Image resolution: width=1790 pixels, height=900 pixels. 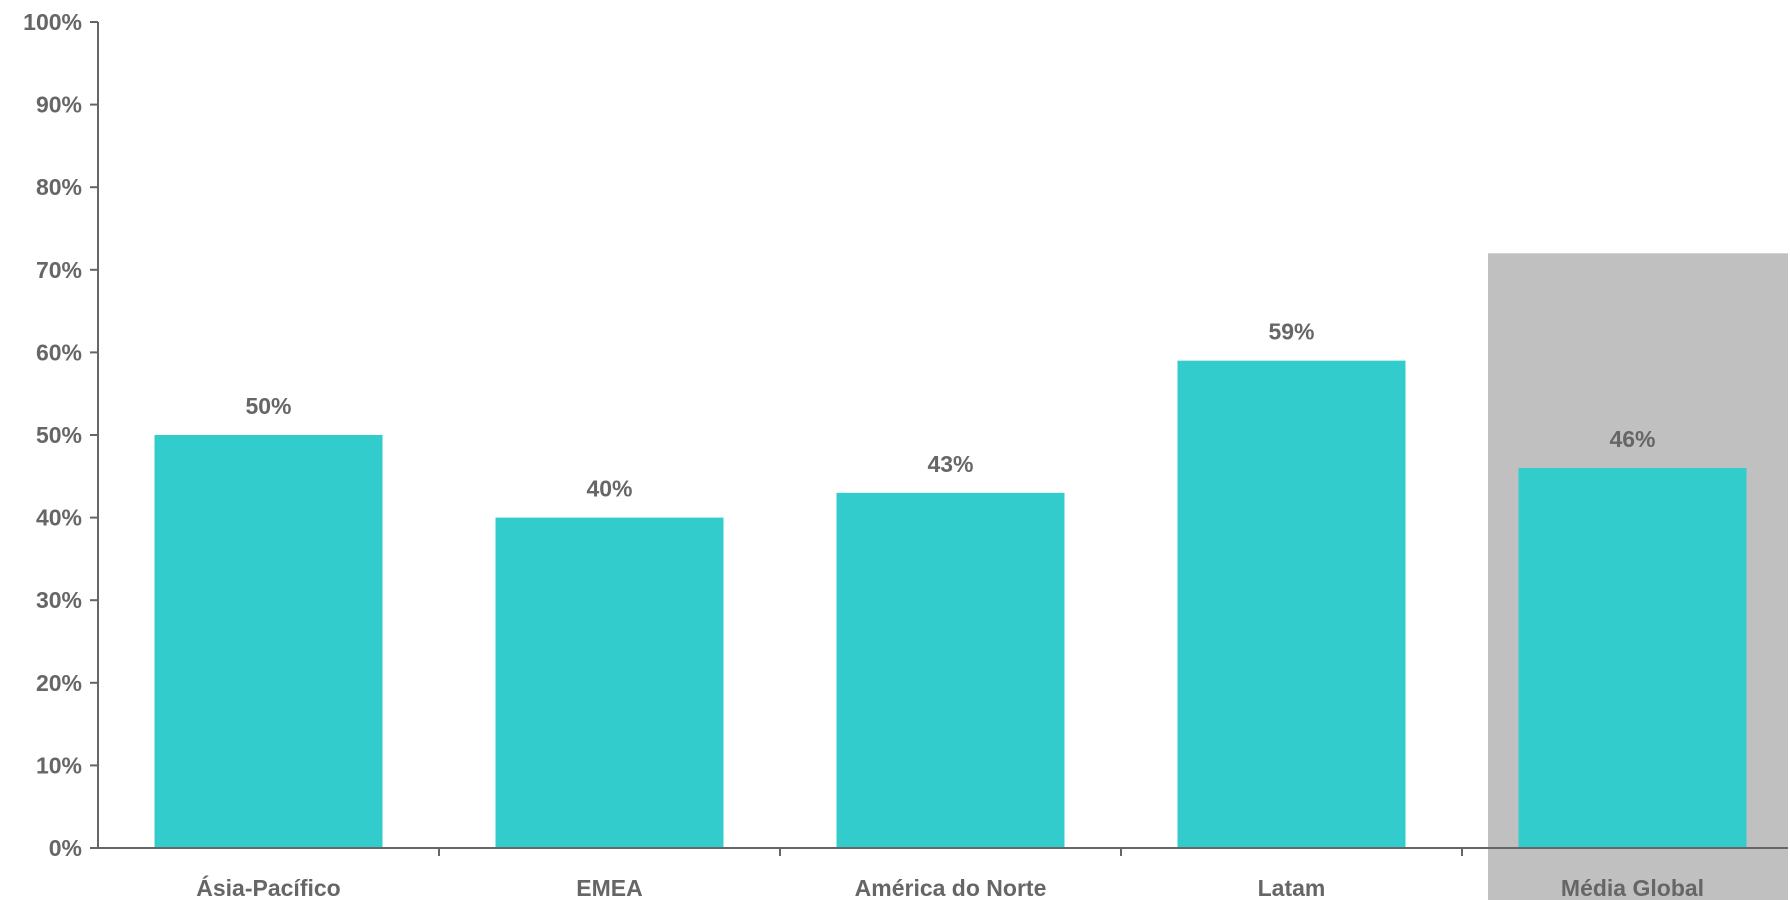 What do you see at coordinates (59, 270) in the screenshot?
I see `y-tick-label: 70%` at bounding box center [59, 270].